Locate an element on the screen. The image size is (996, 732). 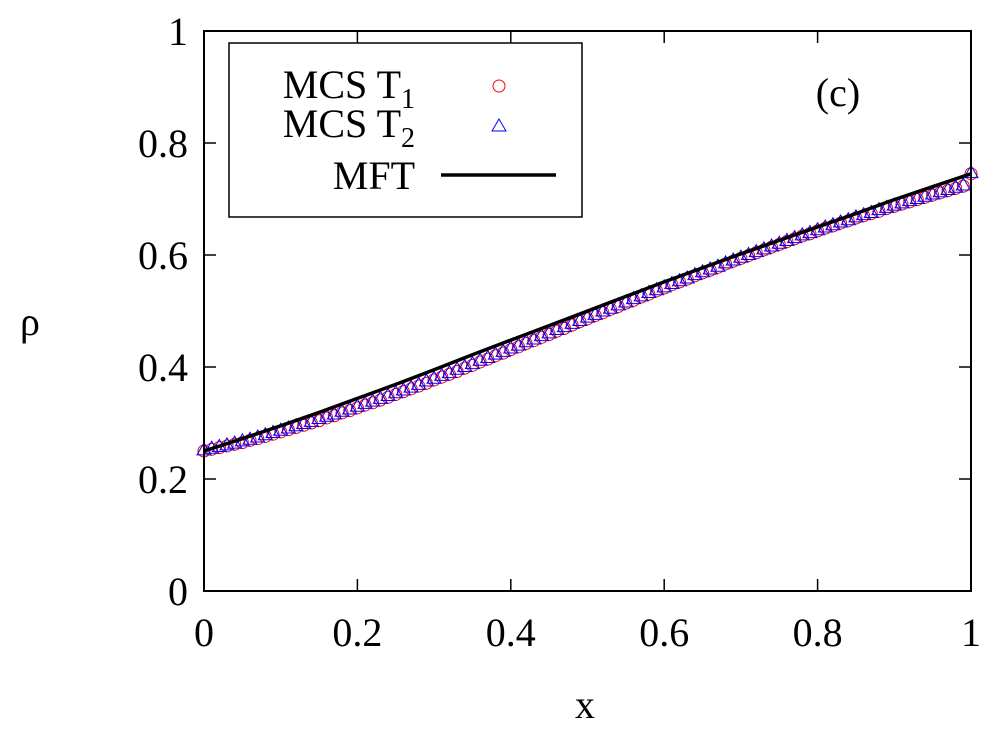
x-axis-label: x is located at coordinates (585, 704).